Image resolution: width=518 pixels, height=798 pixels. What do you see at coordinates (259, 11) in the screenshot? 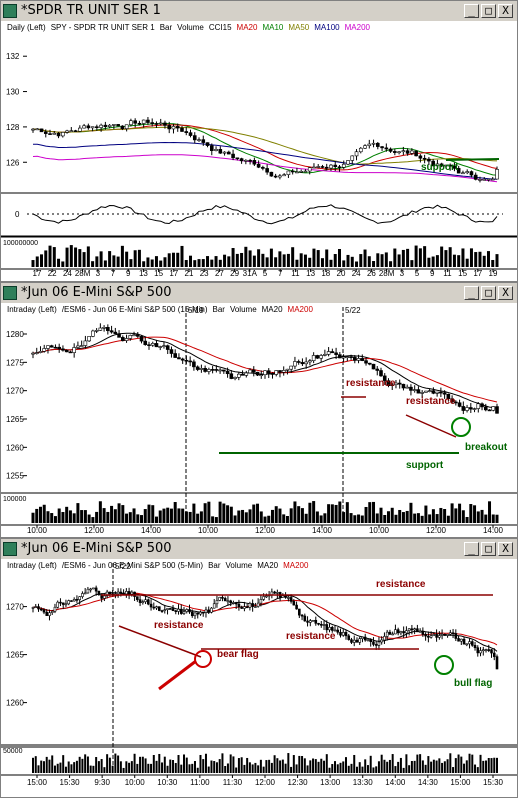
I see `window-titlebar: *SPDR TR UNIT SER 1 _ □ X` at bounding box center [259, 11].